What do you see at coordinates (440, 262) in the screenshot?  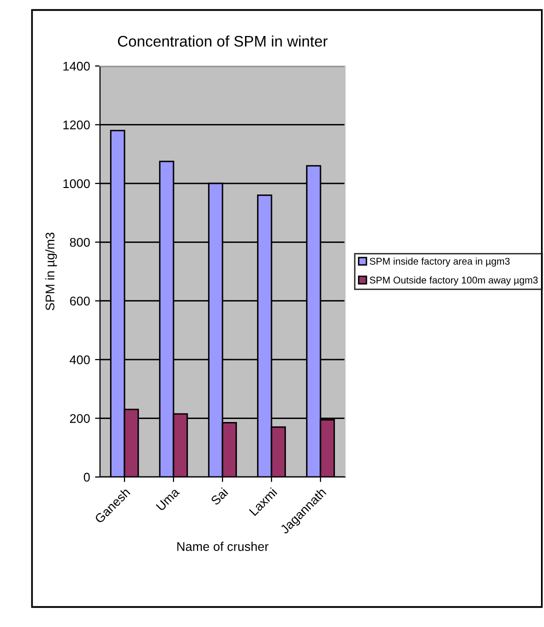 I see `legend-label: SPM inside factory area in µgm3` at bounding box center [440, 262].